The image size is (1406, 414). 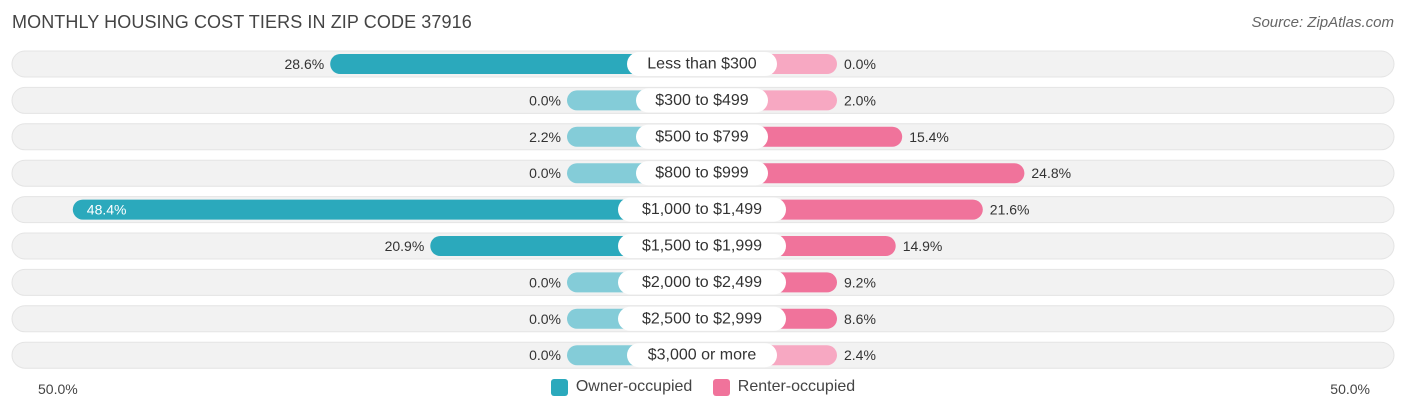 I want to click on renter-bar, so click(x=863, y=173).